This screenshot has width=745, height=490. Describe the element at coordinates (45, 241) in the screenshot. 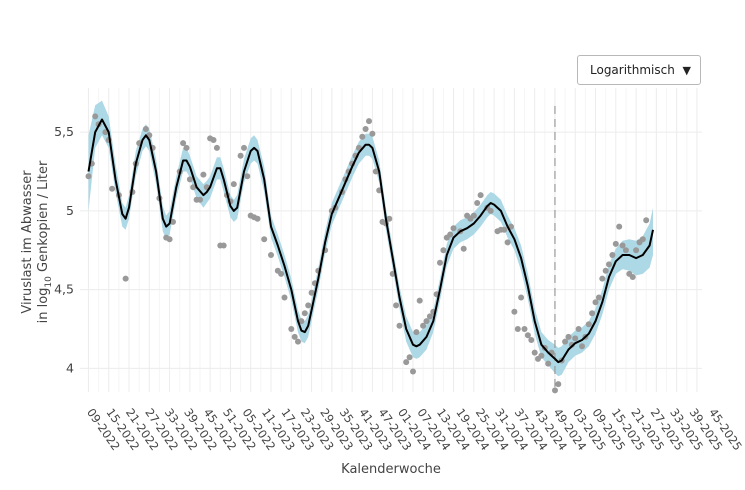

I see `y-axis-title-line2: in log10 Genkopien / Liter` at that location.